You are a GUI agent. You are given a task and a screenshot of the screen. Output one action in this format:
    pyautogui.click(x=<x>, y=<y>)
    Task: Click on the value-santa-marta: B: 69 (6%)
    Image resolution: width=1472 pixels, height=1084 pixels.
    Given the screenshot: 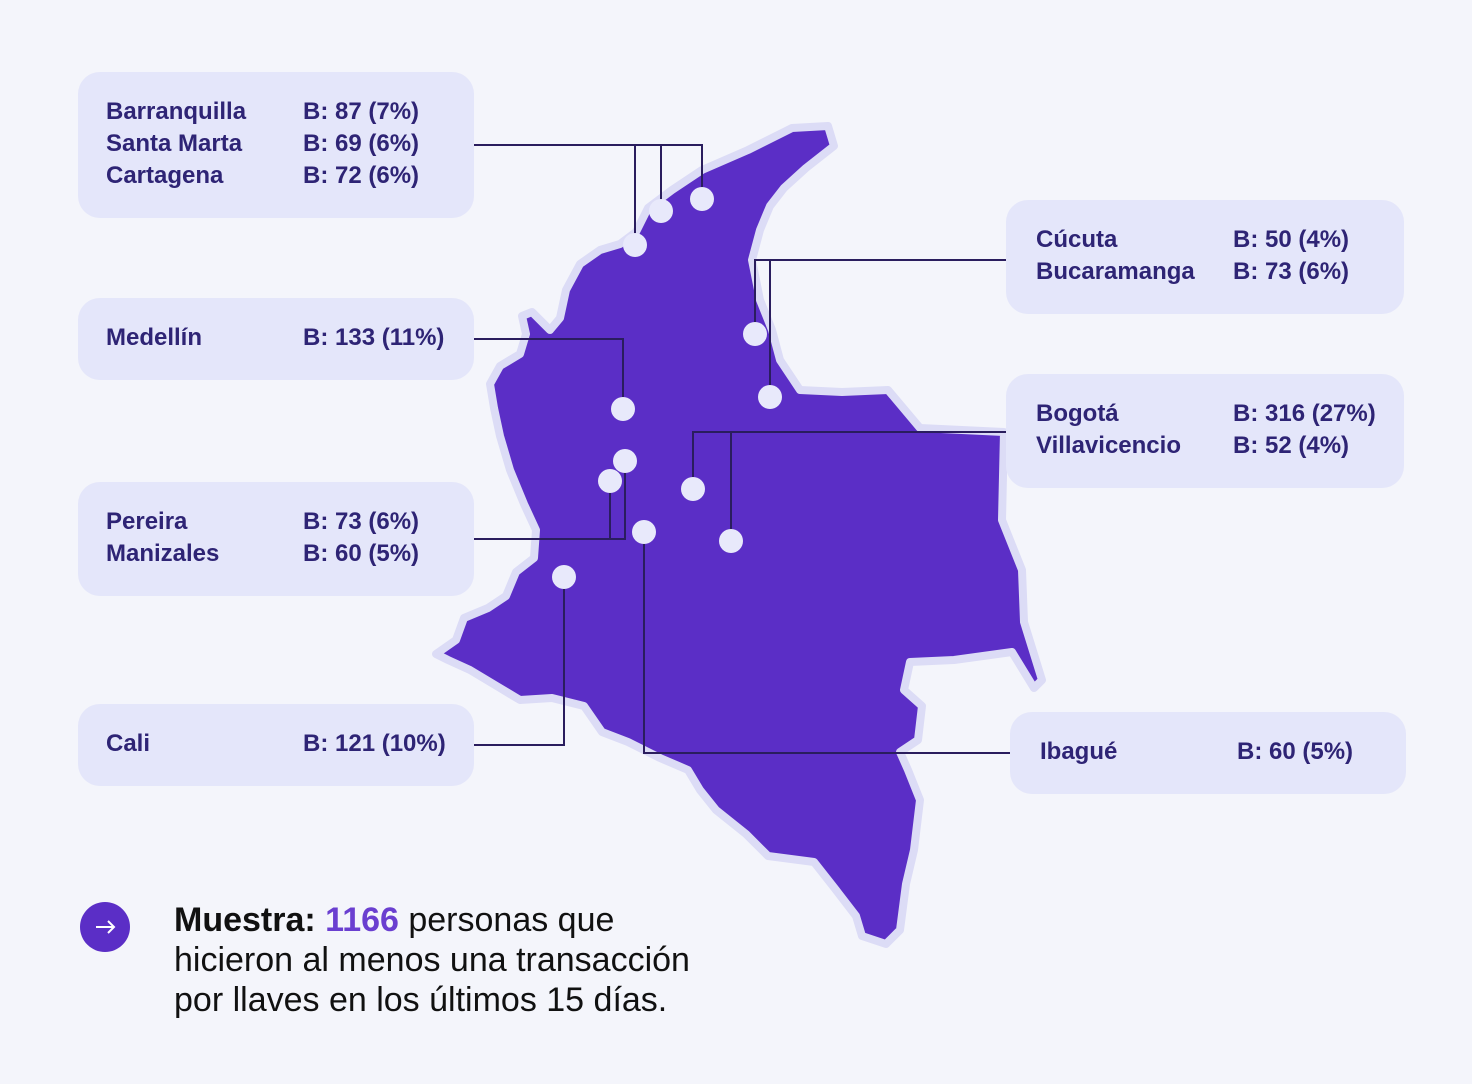 What is the action you would take?
    pyautogui.click(x=361, y=143)
    